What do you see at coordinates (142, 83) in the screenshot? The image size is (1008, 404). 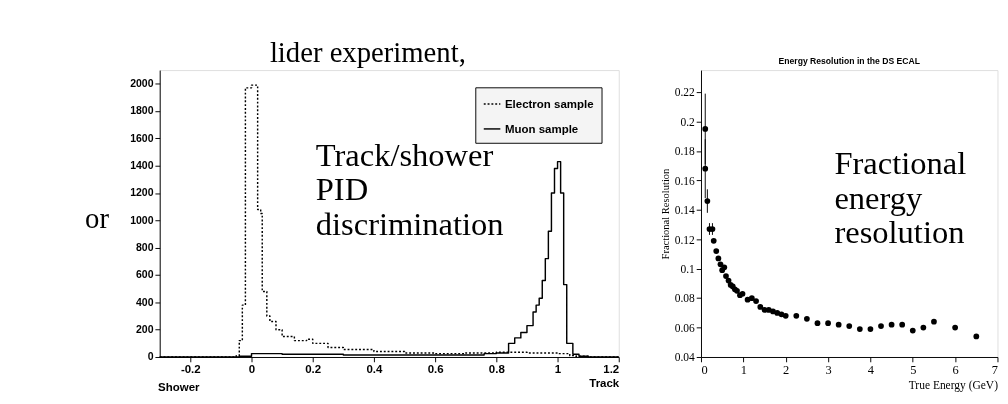 I see `y-tick-label: 2000` at bounding box center [142, 83].